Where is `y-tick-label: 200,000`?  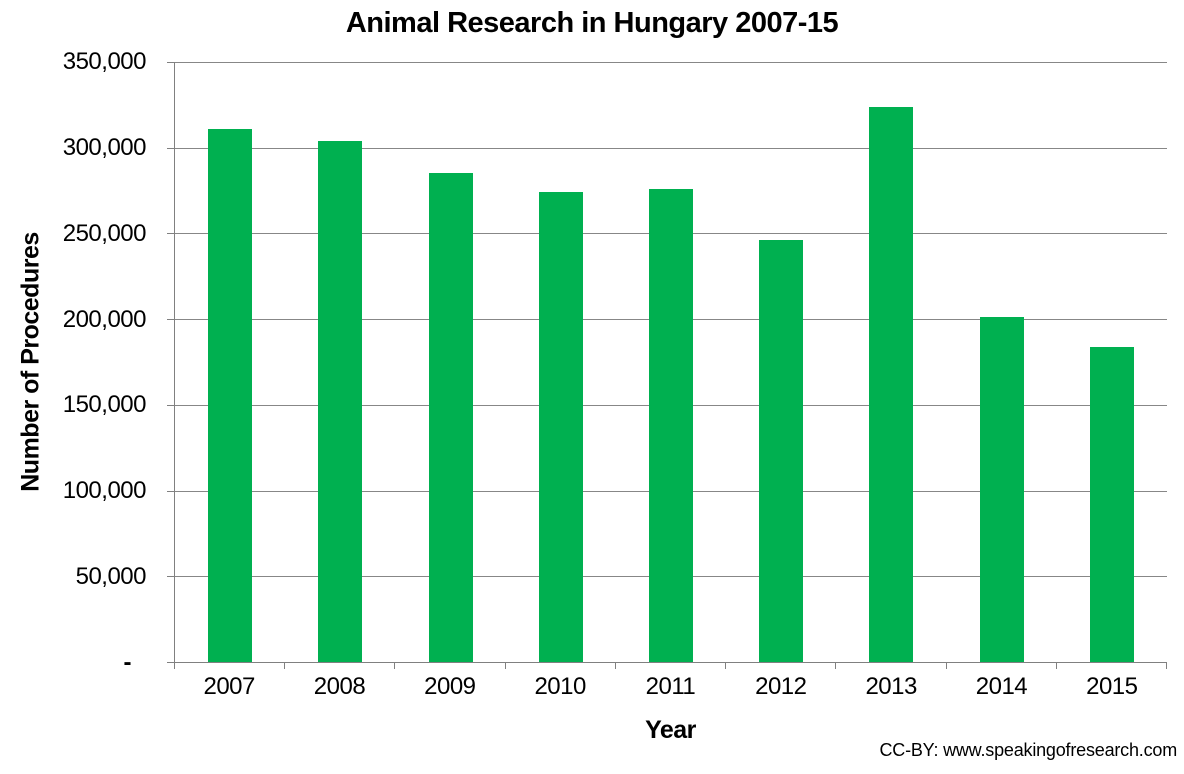 y-tick-label: 200,000 is located at coordinates (104, 319).